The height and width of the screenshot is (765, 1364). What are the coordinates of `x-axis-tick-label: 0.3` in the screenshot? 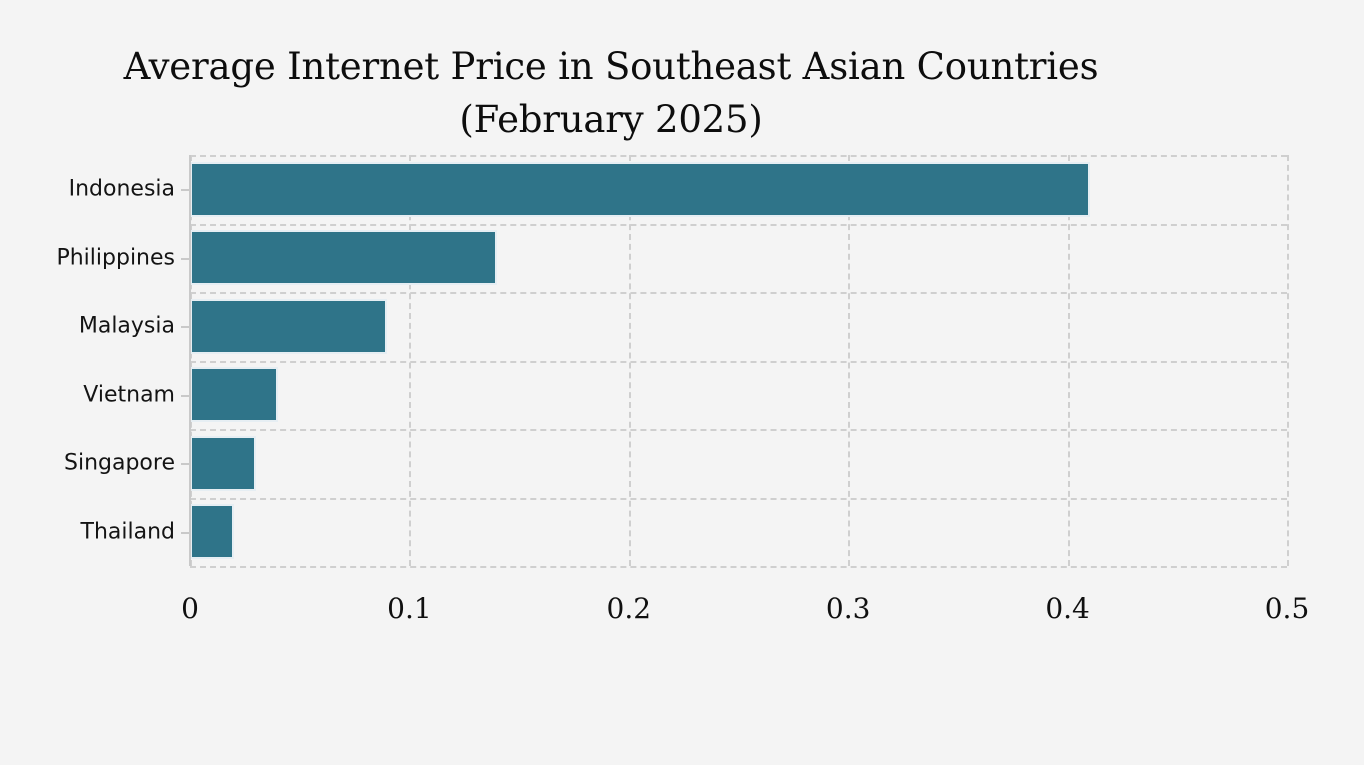 It's located at (848, 608).